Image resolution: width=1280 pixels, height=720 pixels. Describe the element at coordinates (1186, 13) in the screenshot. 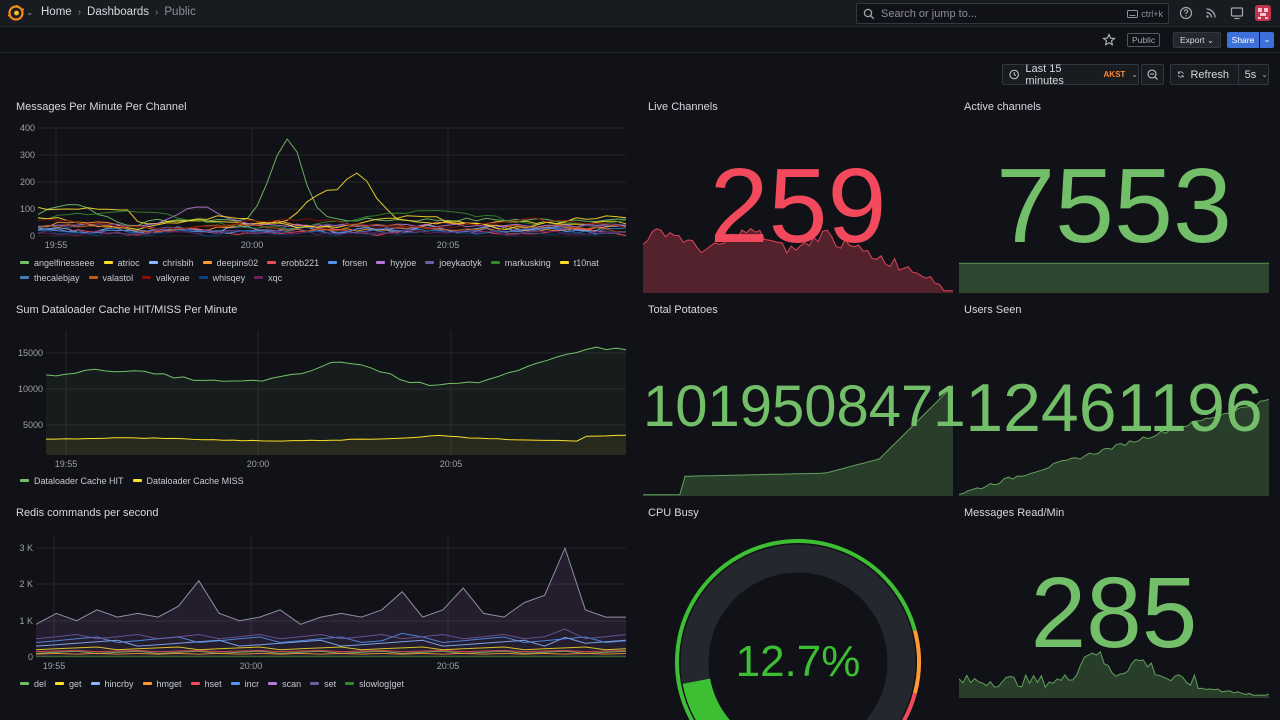

I see `help-icon` at that location.